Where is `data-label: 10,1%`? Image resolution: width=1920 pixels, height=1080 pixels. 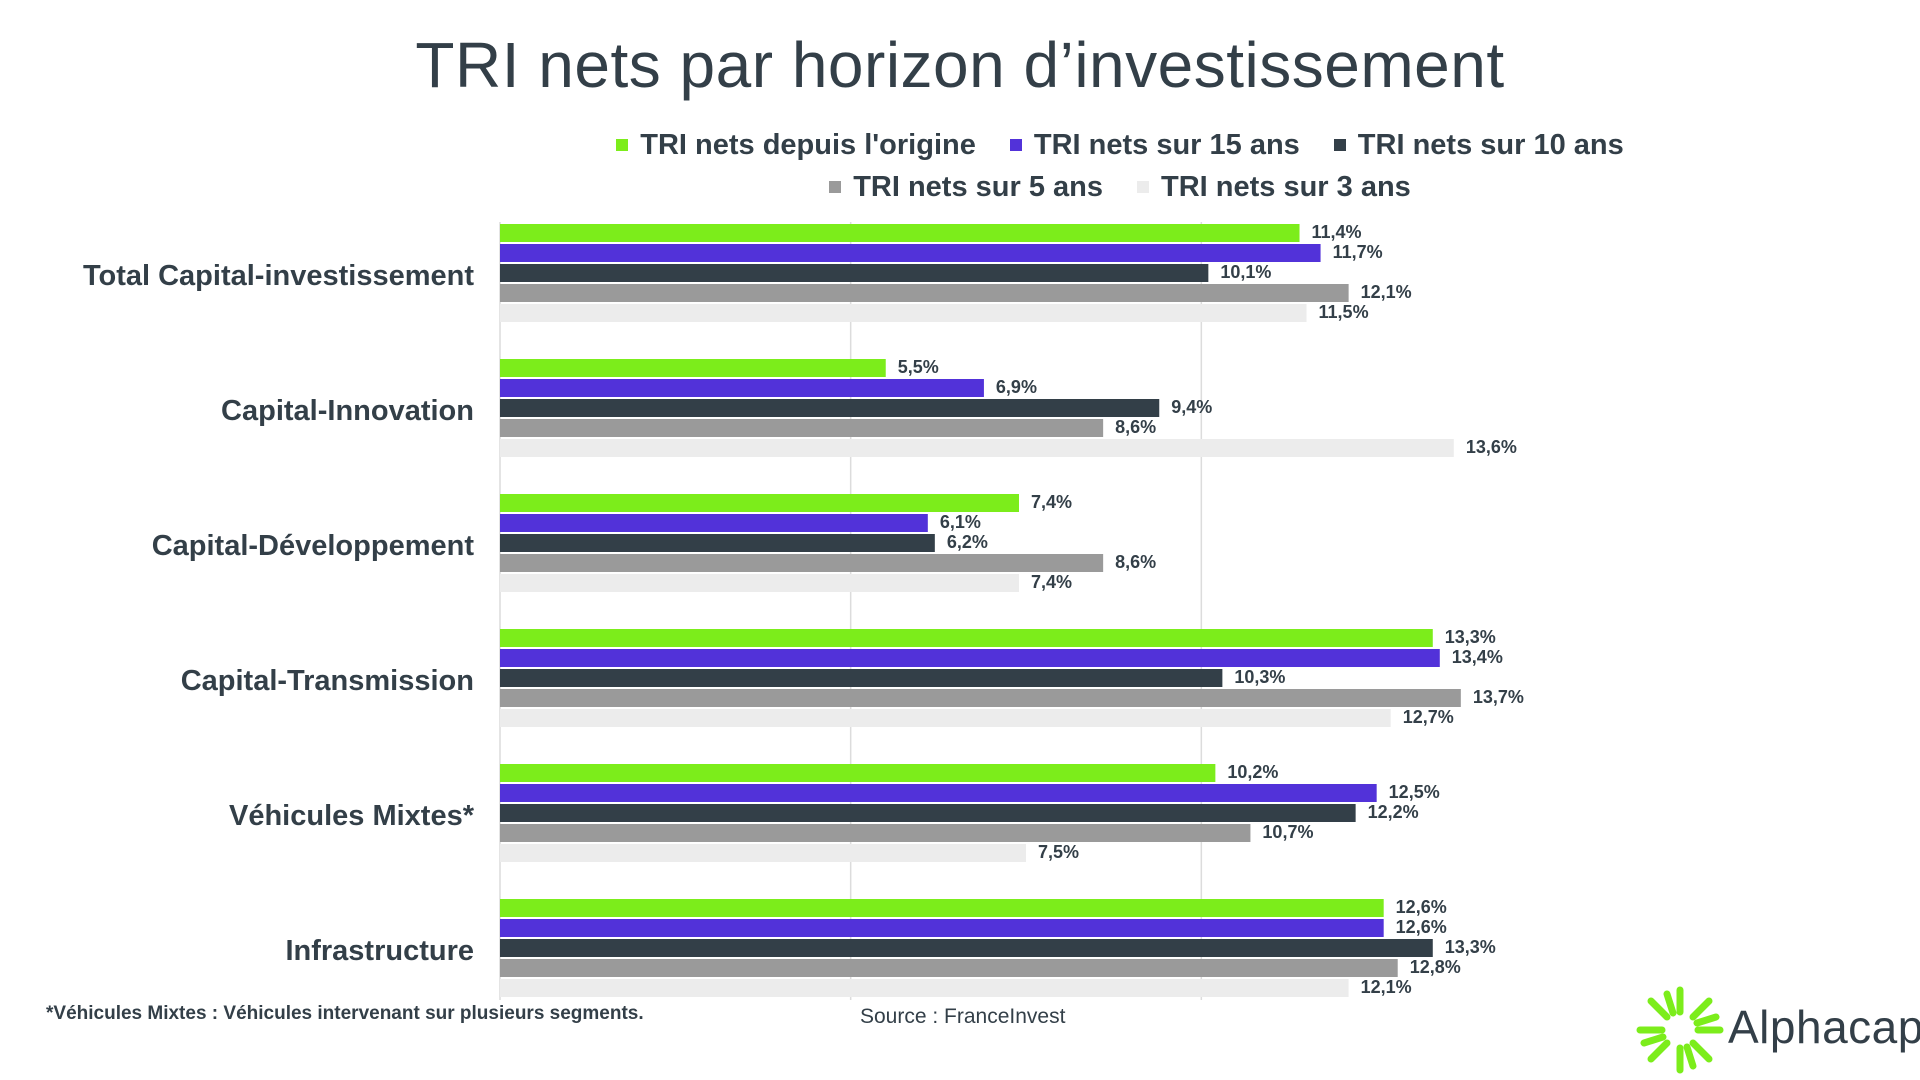 data-label: 10,1% is located at coordinates (1245, 272).